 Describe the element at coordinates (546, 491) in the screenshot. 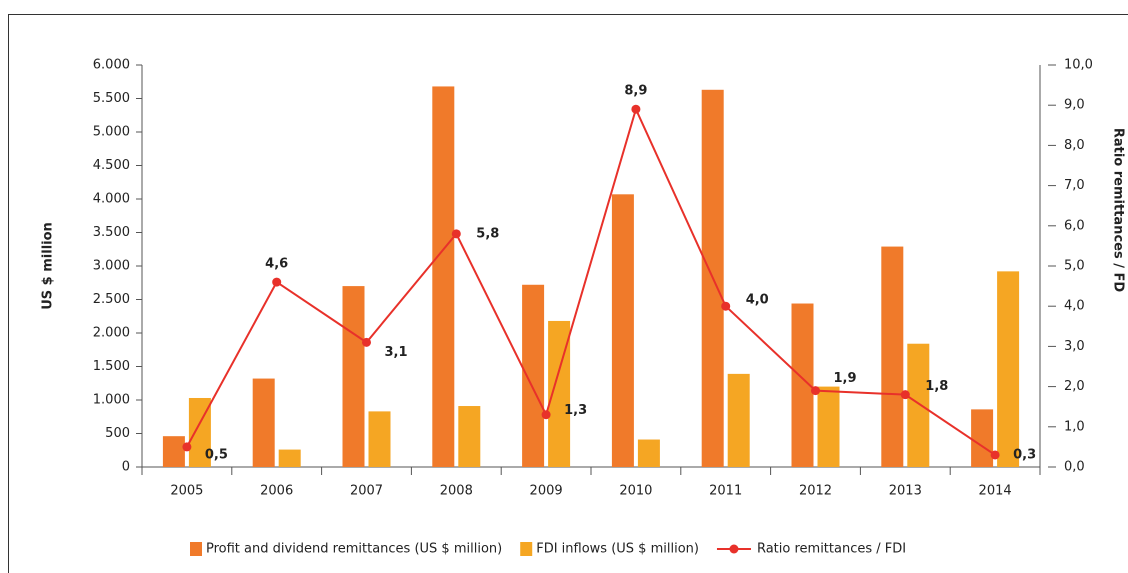

I see `x-tick-label: 2009` at that location.